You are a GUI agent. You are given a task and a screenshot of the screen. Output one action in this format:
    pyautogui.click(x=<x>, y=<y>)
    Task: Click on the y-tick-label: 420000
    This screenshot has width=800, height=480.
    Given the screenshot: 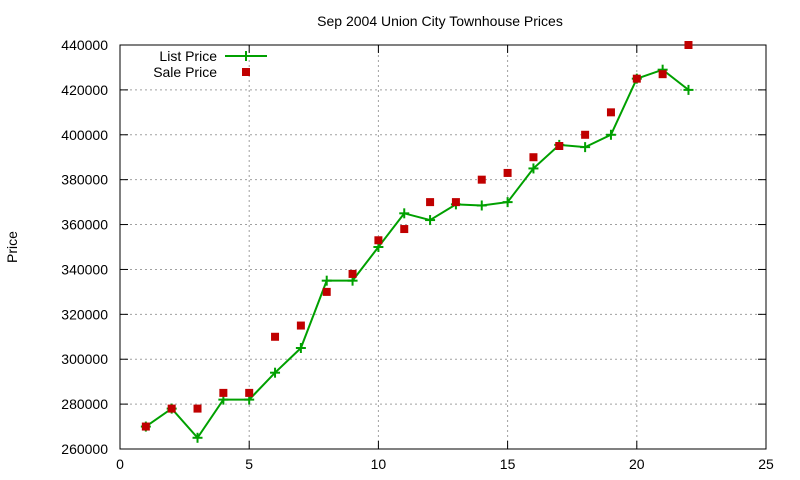 What is the action you would take?
    pyautogui.click(x=84, y=90)
    